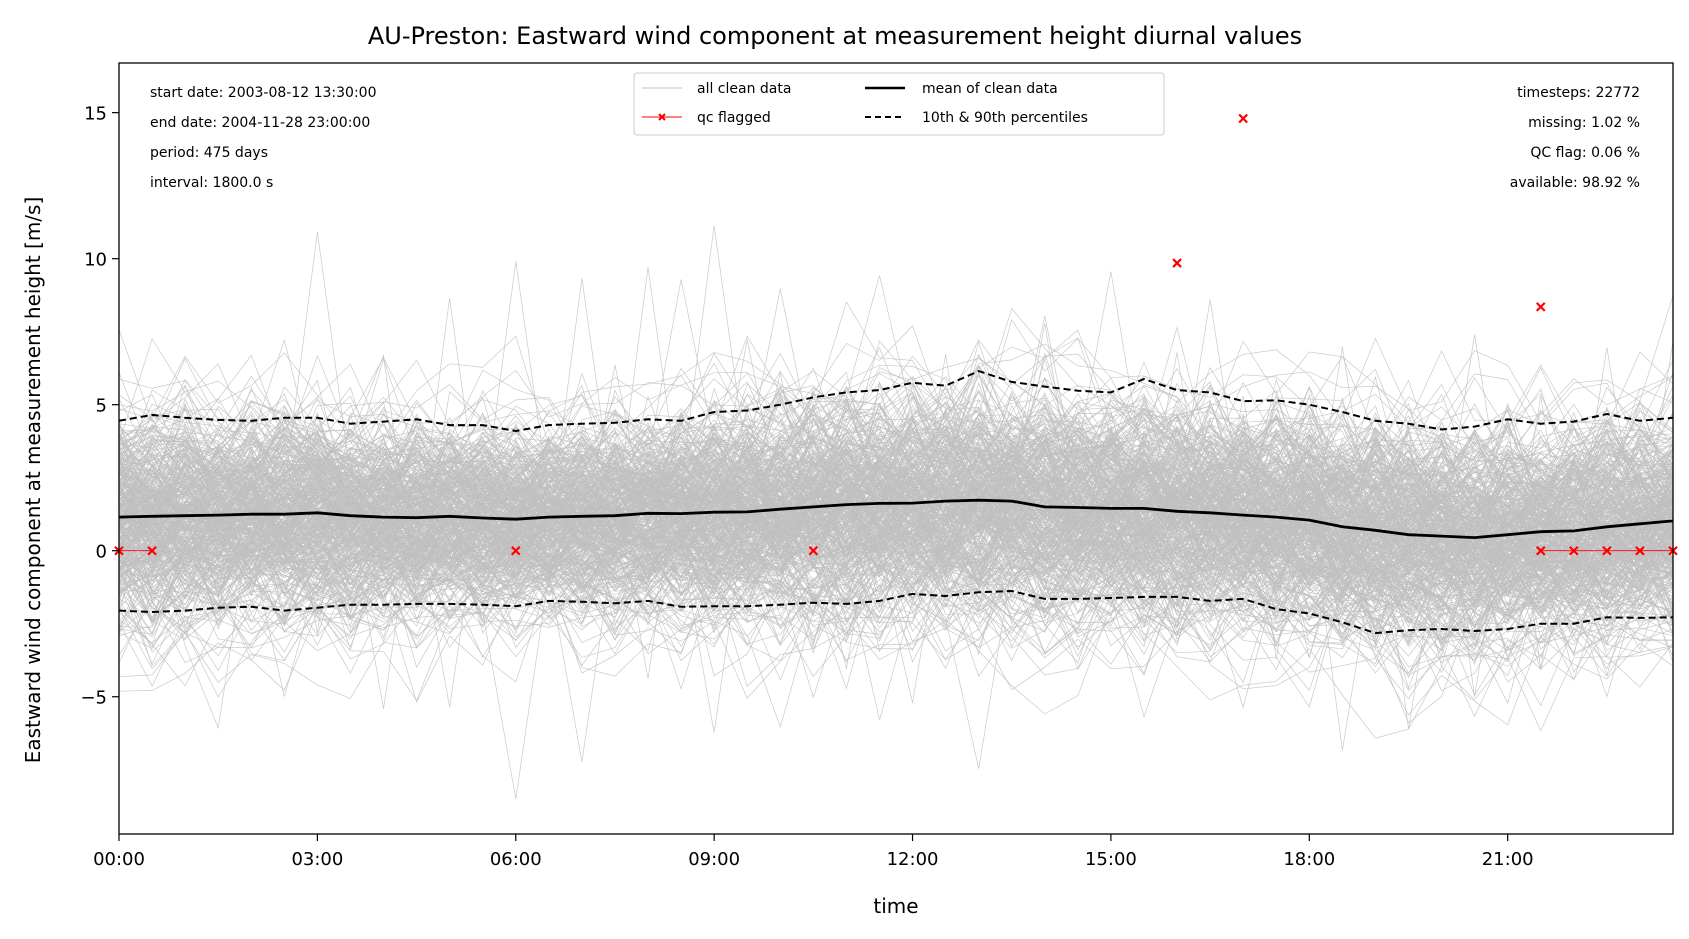 Image resolution: width=1689 pixels, height=939 pixels. I want to click on mean-line, so click(896, 519).